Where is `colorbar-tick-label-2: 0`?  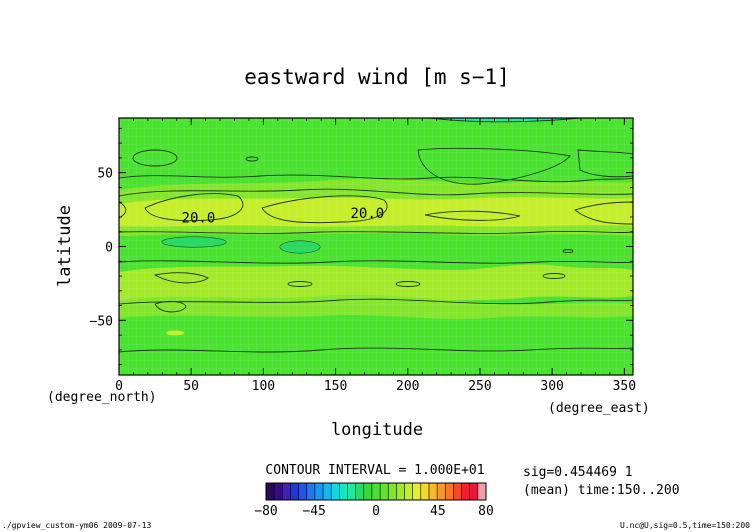
colorbar-tick-label-2: 0 is located at coordinates (376, 511).